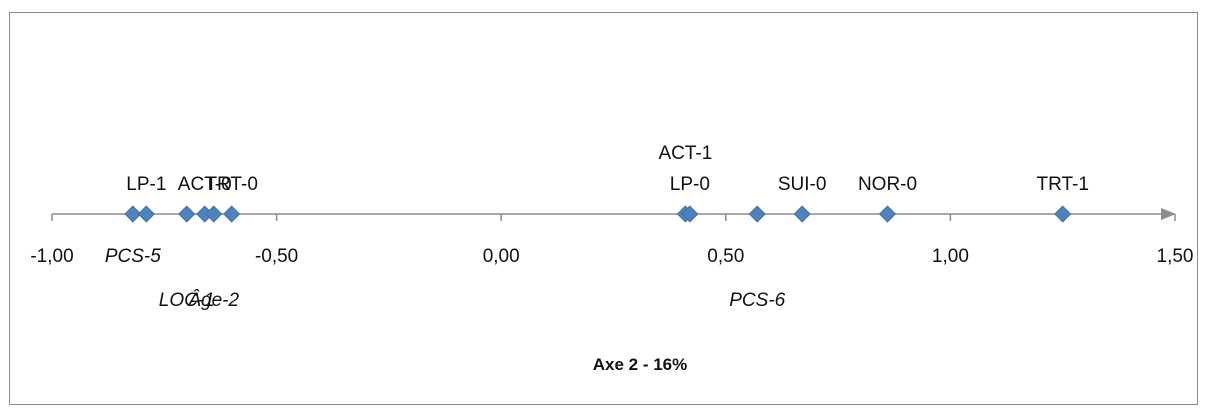 The height and width of the screenshot is (409, 1208). What do you see at coordinates (276, 256) in the screenshot?
I see `x-tick-label: -0,50` at bounding box center [276, 256].